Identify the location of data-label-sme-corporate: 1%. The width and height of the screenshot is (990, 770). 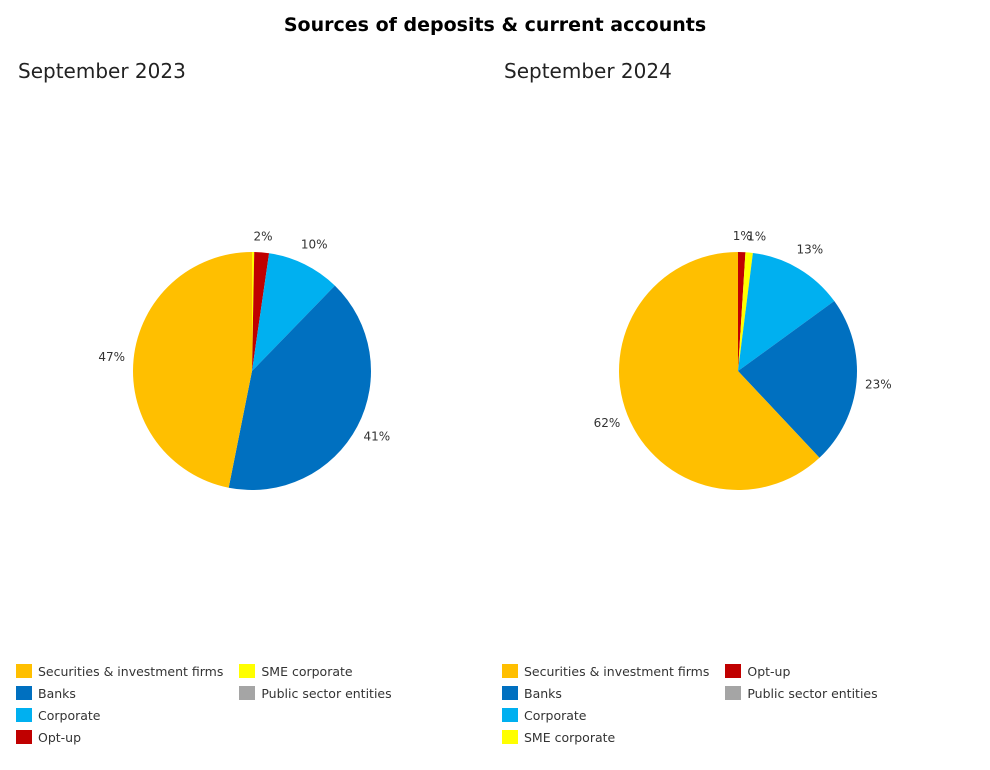
(756, 237).